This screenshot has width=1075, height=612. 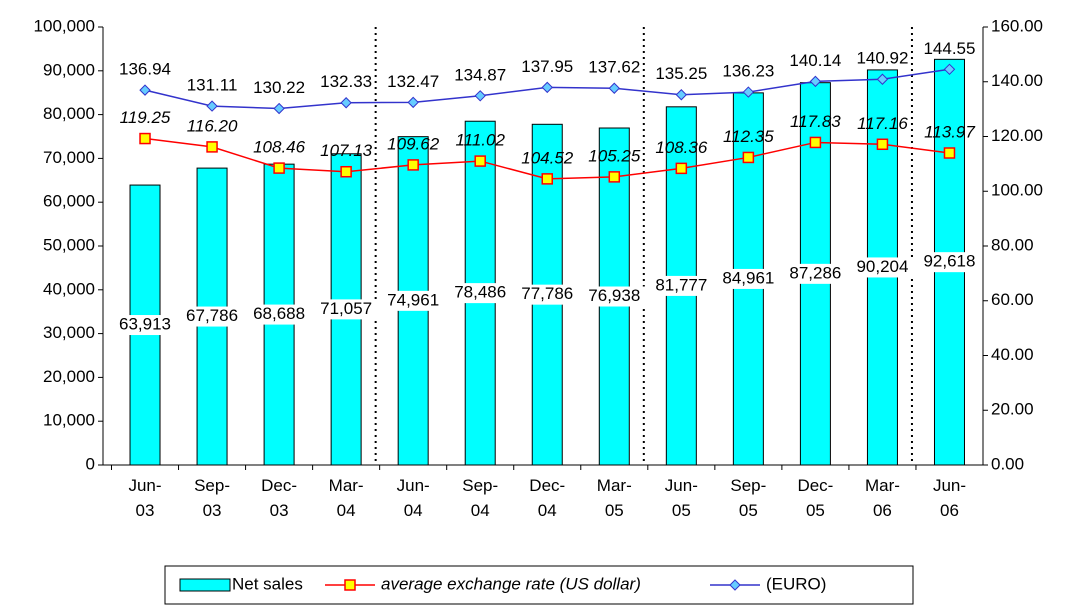 What do you see at coordinates (480, 74) in the screenshot?
I see `data-label: 134.87` at bounding box center [480, 74].